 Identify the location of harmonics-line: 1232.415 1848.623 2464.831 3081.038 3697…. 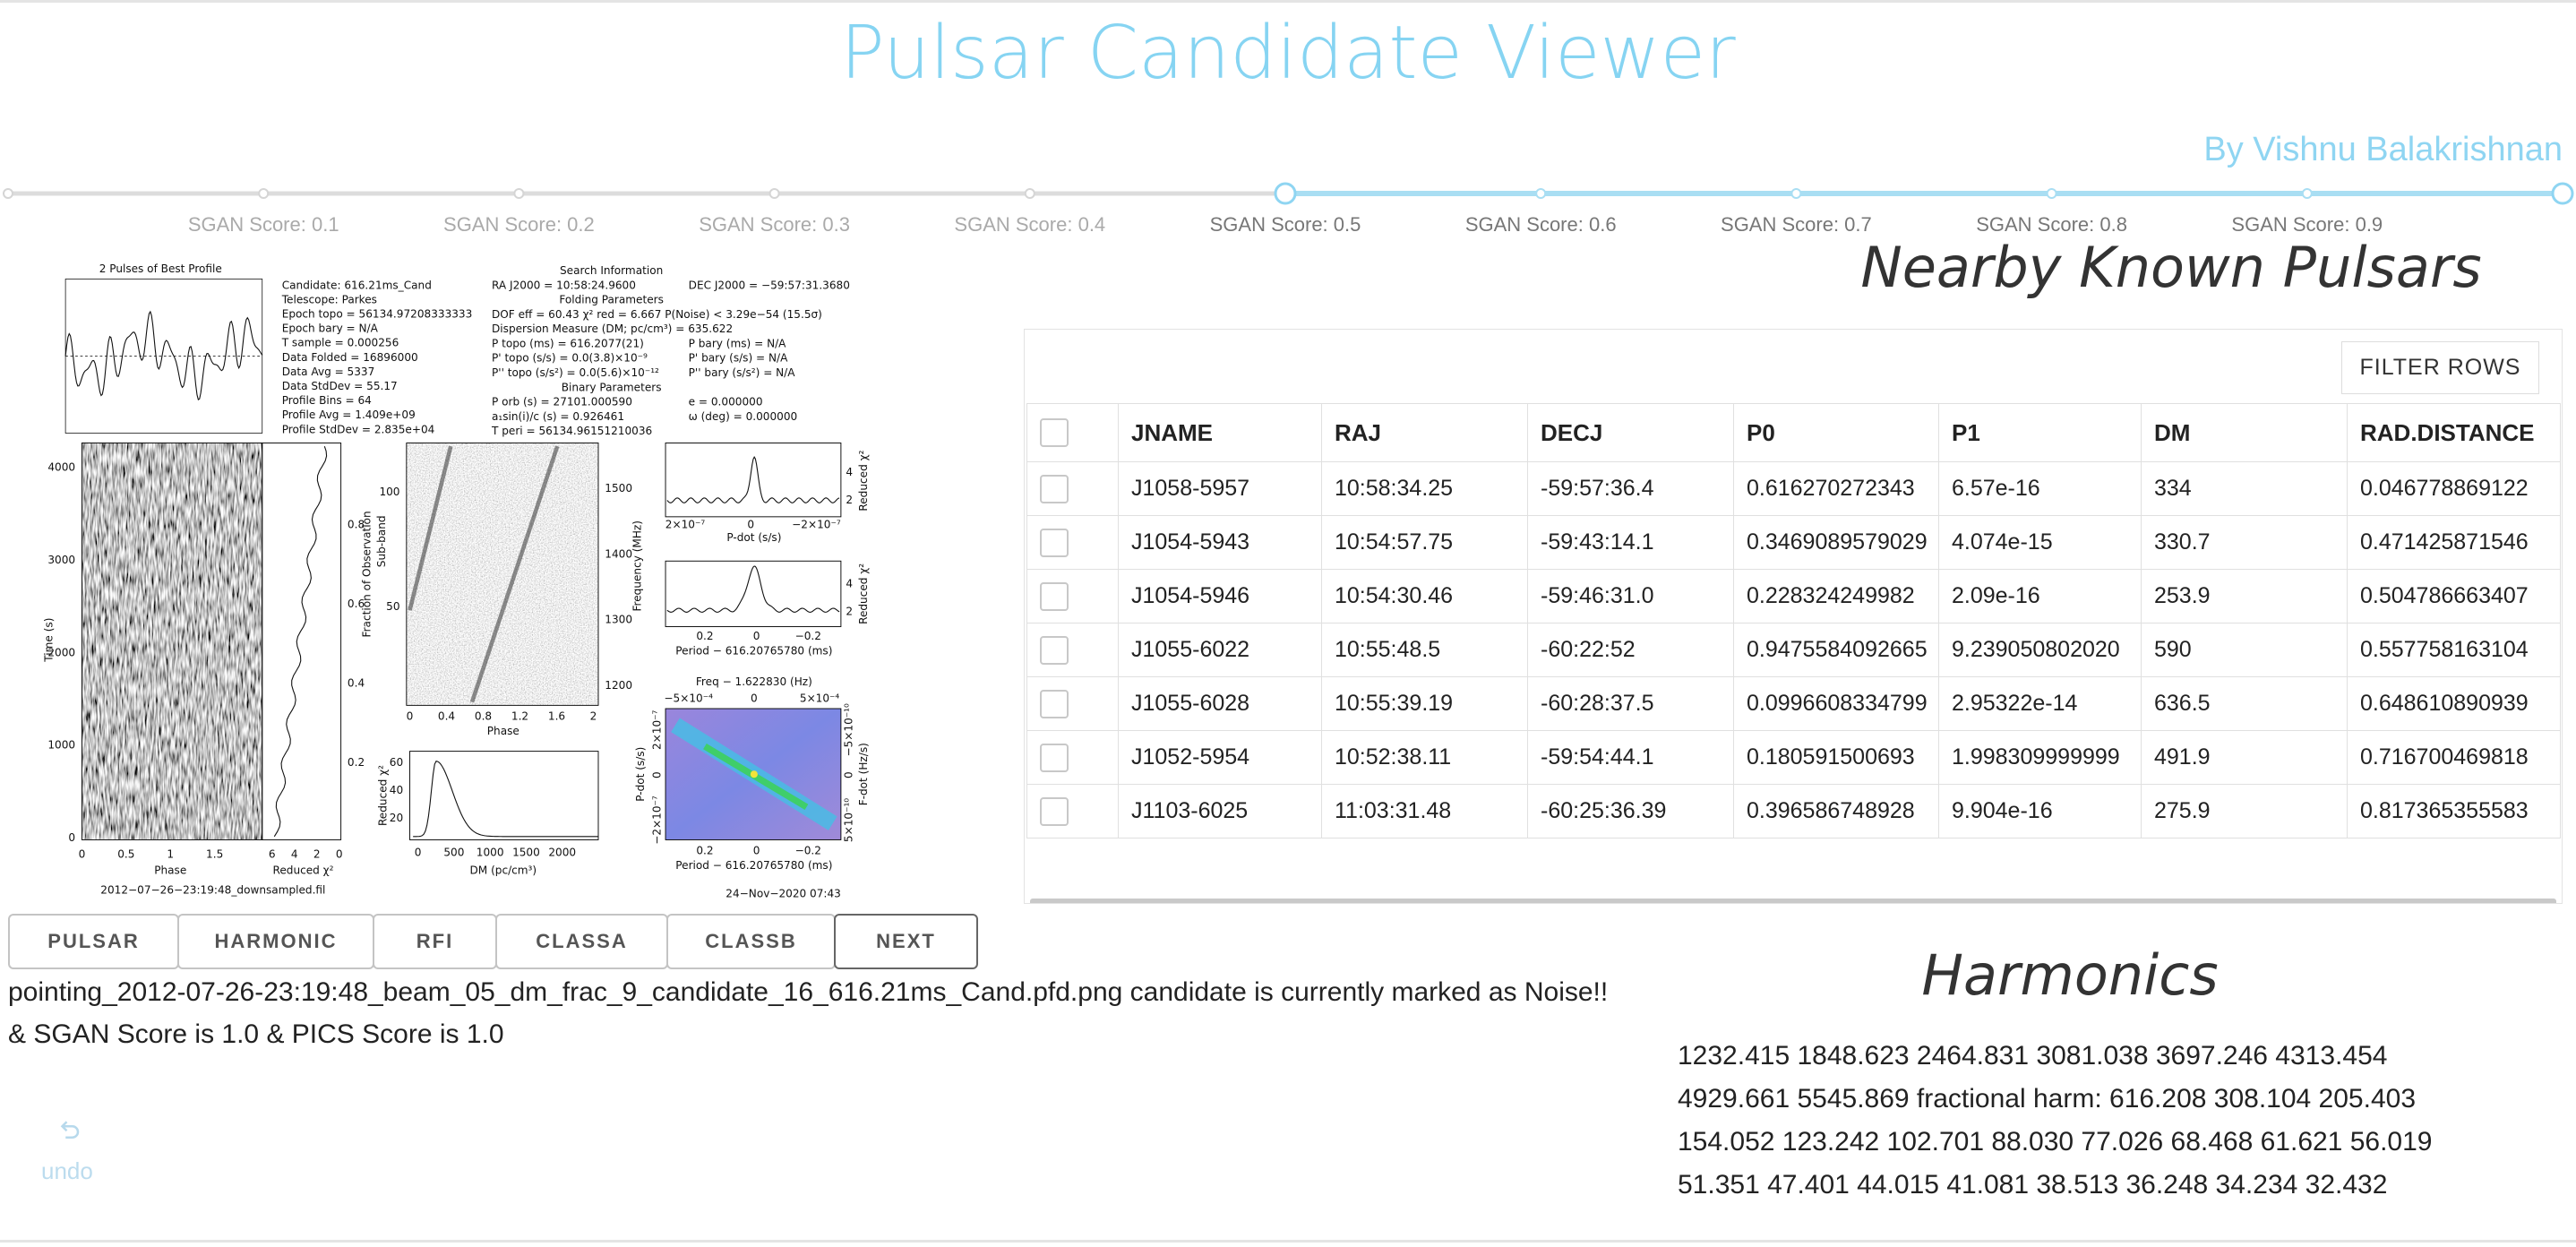
(2033, 1056).